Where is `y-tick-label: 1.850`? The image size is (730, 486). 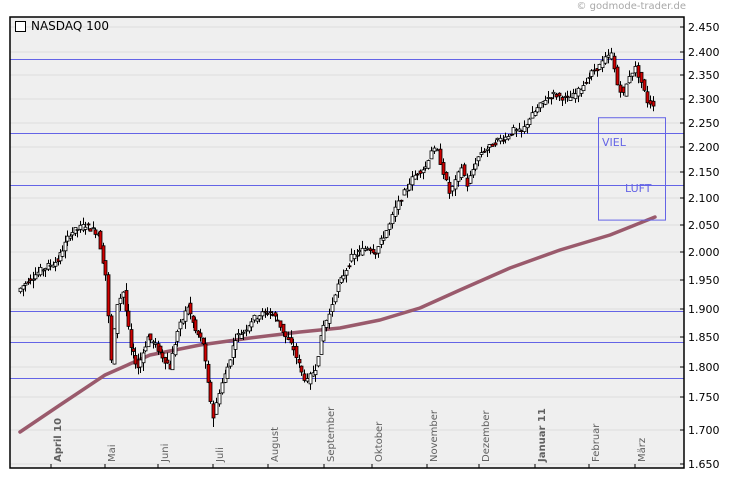
y-tick-label: 1.850 is located at coordinates (704, 337).